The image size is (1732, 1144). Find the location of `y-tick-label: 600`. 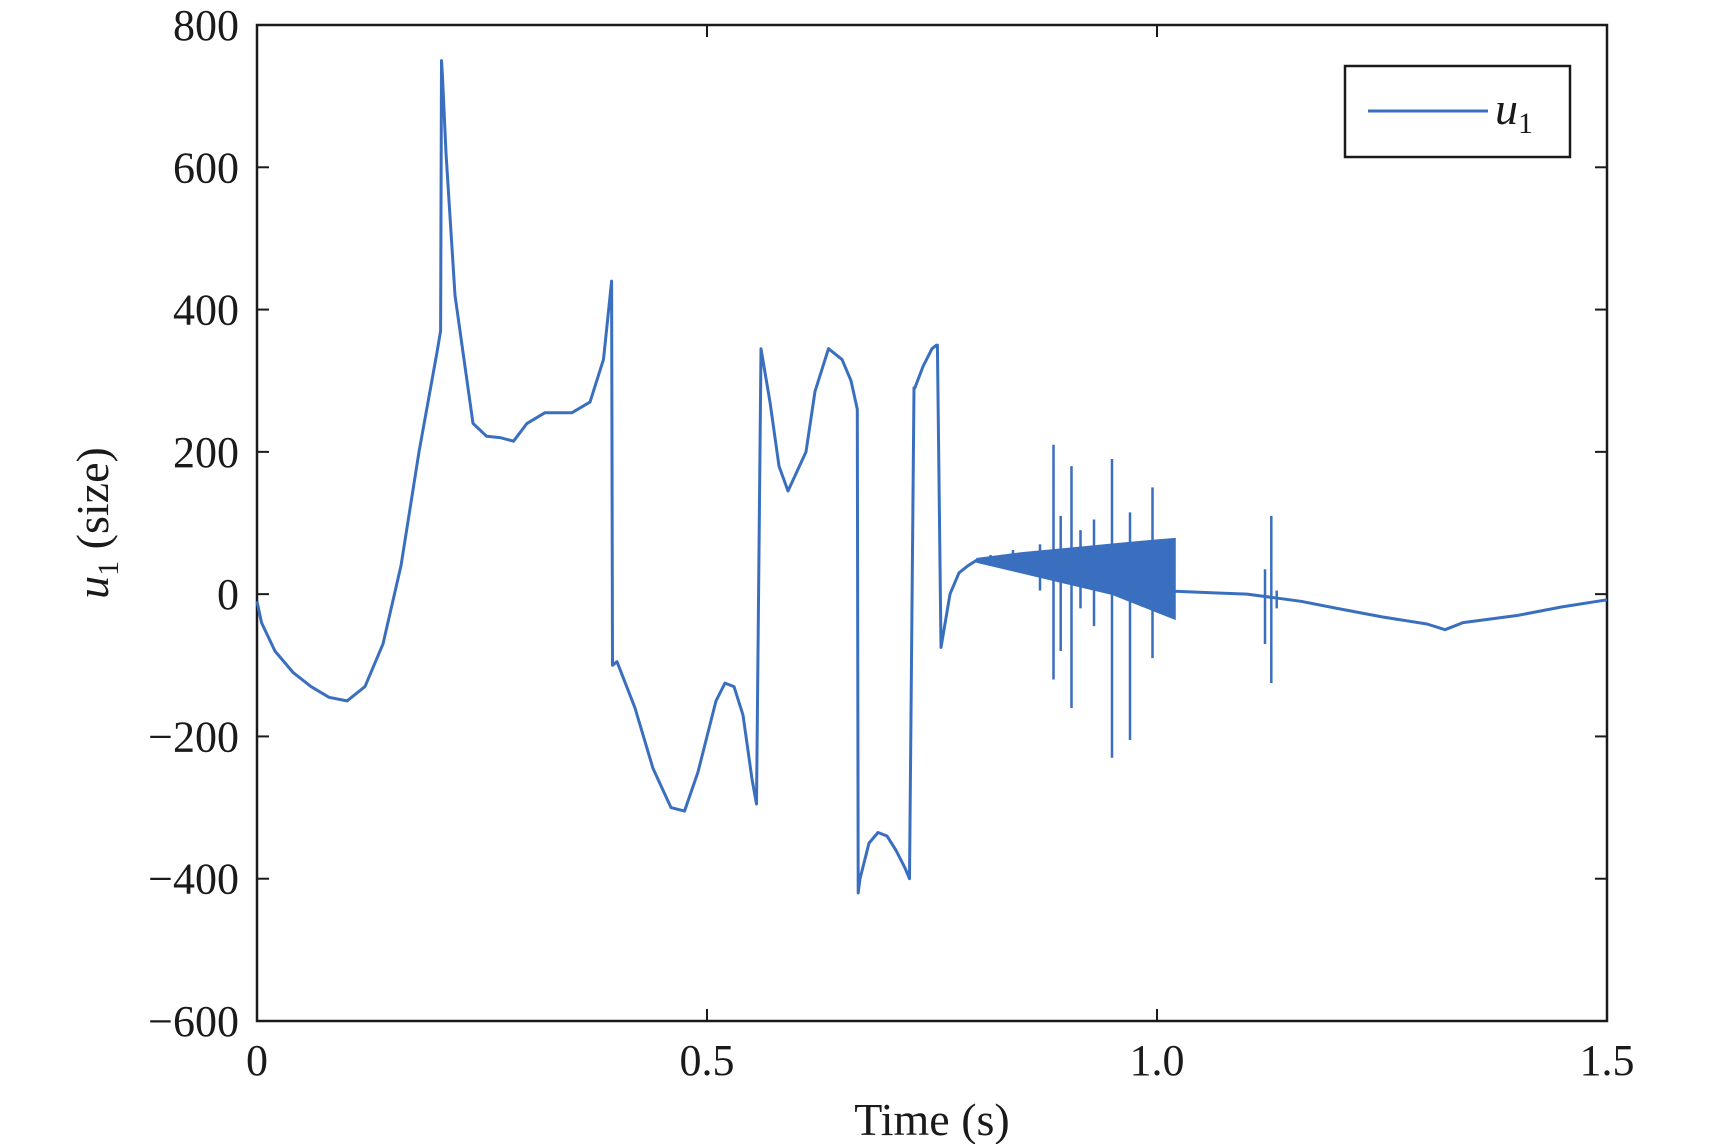

y-tick-label: 600 is located at coordinates (206, 167).